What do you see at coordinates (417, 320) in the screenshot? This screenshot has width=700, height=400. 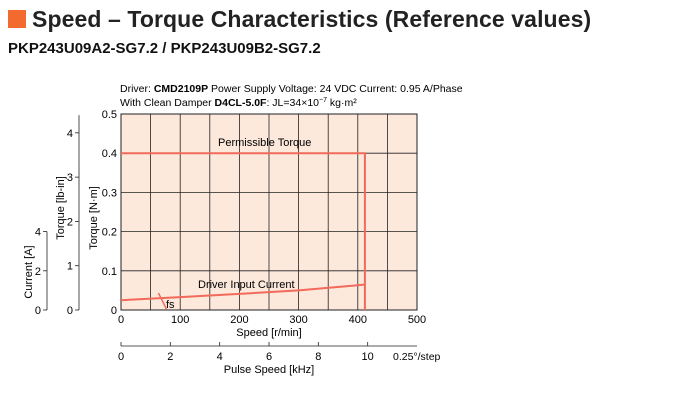 I see `x-tick-label: 500` at bounding box center [417, 320].